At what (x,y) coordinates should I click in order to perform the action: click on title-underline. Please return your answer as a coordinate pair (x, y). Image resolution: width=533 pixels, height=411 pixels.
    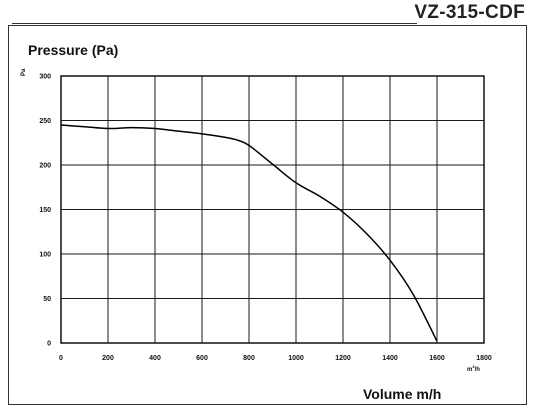
    Looking at the image, I should click on (214, 23).